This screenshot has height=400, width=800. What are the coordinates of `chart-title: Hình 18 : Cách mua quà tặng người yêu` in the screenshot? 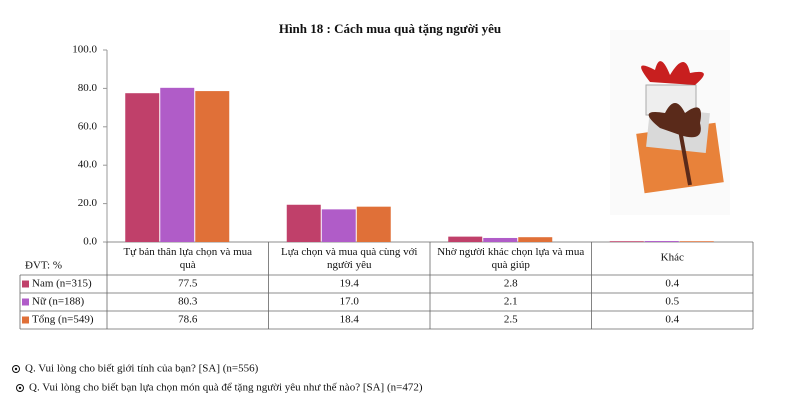 It's located at (390, 28).